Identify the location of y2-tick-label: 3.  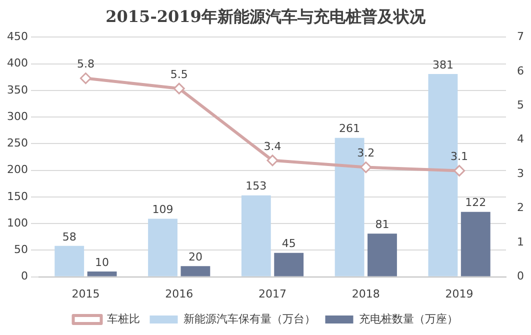
(520, 173).